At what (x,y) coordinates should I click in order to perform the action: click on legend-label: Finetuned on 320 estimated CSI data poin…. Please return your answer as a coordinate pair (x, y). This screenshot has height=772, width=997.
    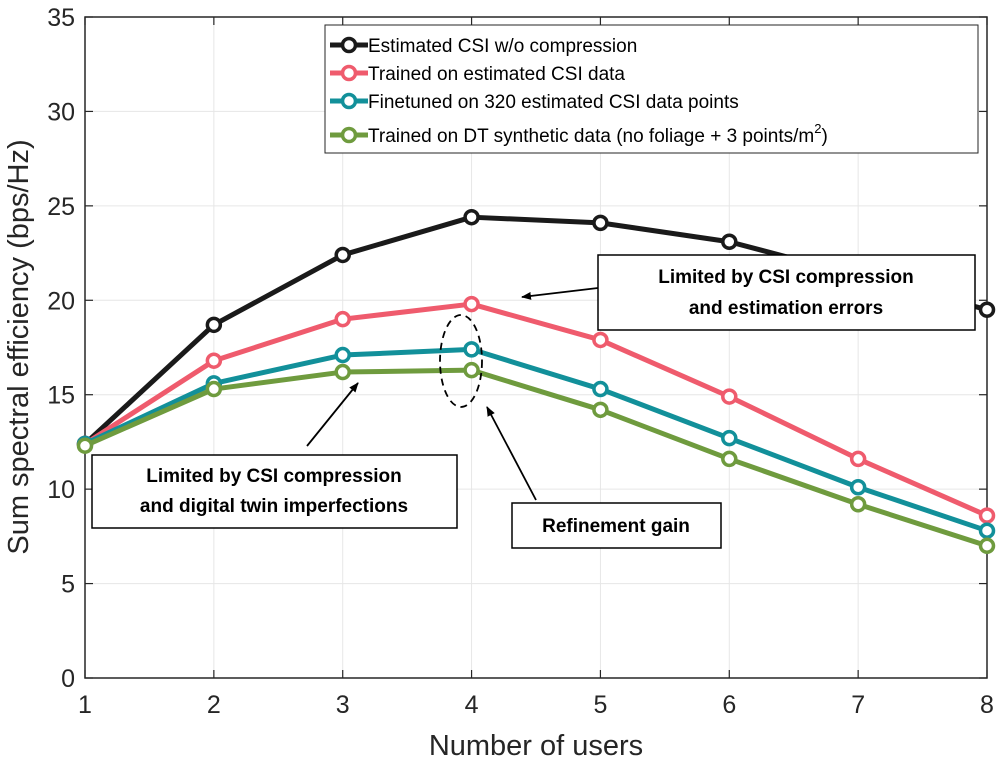
    Looking at the image, I should click on (553, 102).